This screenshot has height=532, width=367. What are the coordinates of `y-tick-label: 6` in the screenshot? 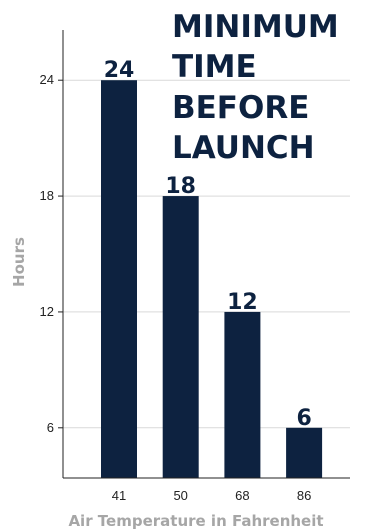 It's located at (50, 427).